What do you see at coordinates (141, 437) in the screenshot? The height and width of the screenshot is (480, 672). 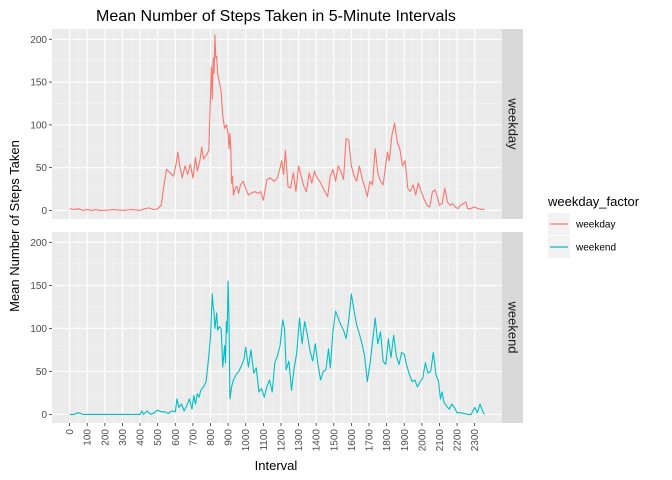 I see `x-tick-label: 400` at bounding box center [141, 437].